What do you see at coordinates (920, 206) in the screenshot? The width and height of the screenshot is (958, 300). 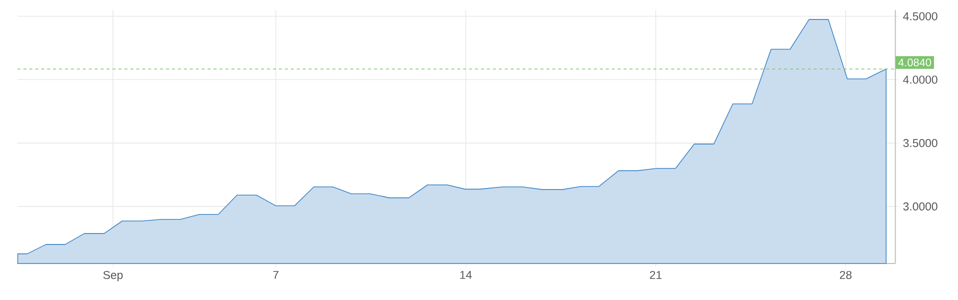 I see `y-tick-label: 3.0000` at bounding box center [920, 206].